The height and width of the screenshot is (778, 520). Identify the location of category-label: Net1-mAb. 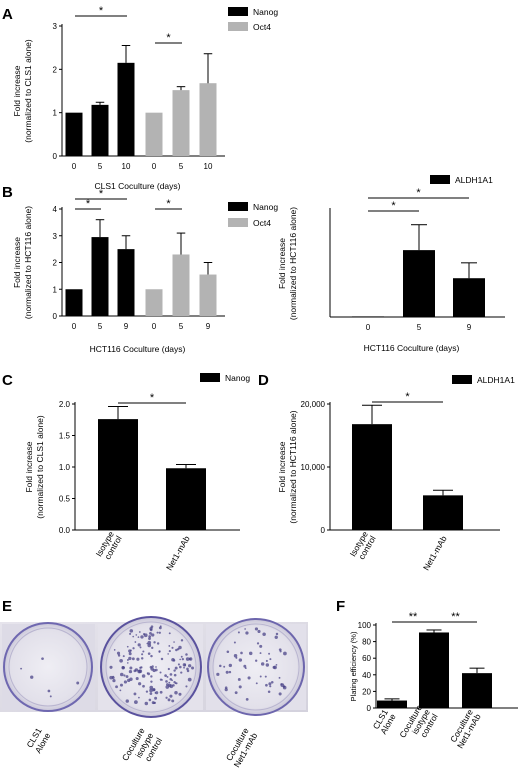
(435, 553).